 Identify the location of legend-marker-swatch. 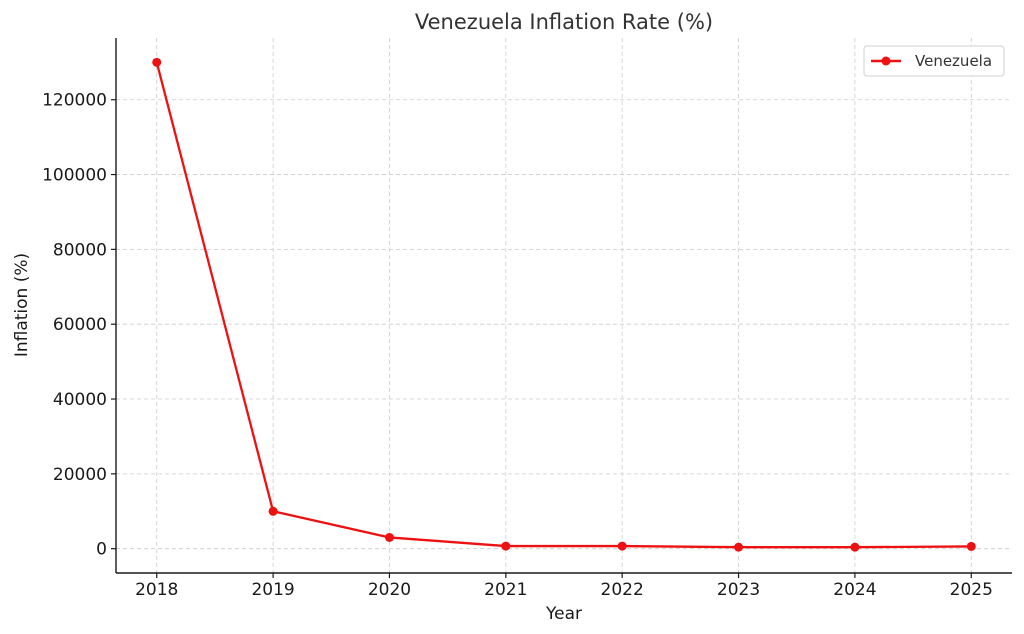
(886, 61).